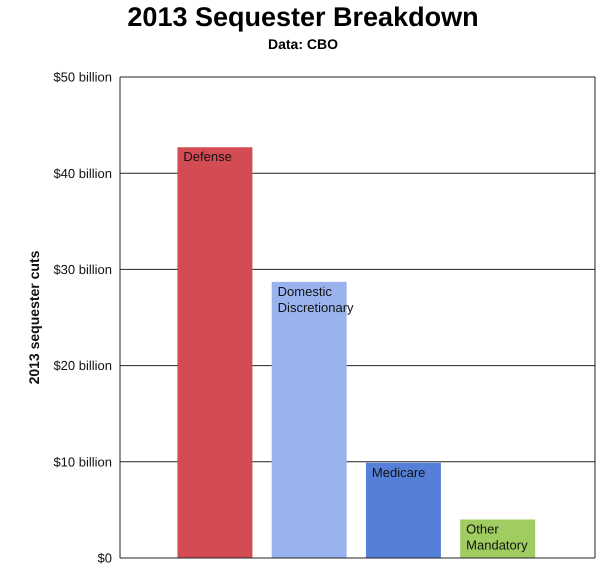  I want to click on x-tick-label: Medicare, so click(399, 472).